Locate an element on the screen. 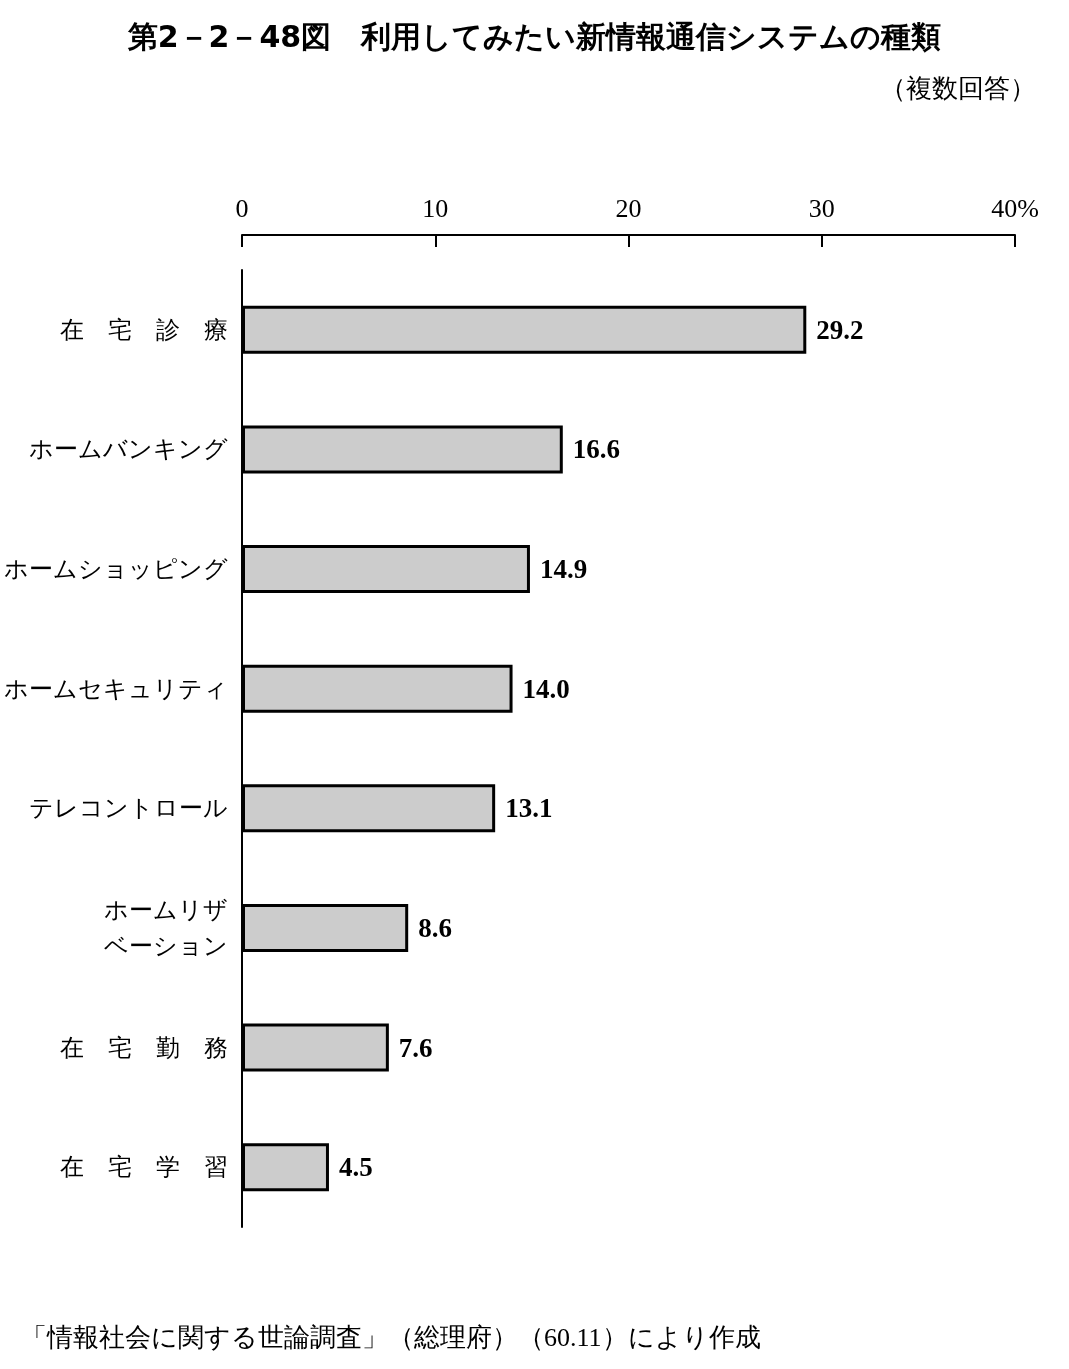 The height and width of the screenshot is (1369, 1069). y-tick-label: ホームバンキング is located at coordinates (128, 449).